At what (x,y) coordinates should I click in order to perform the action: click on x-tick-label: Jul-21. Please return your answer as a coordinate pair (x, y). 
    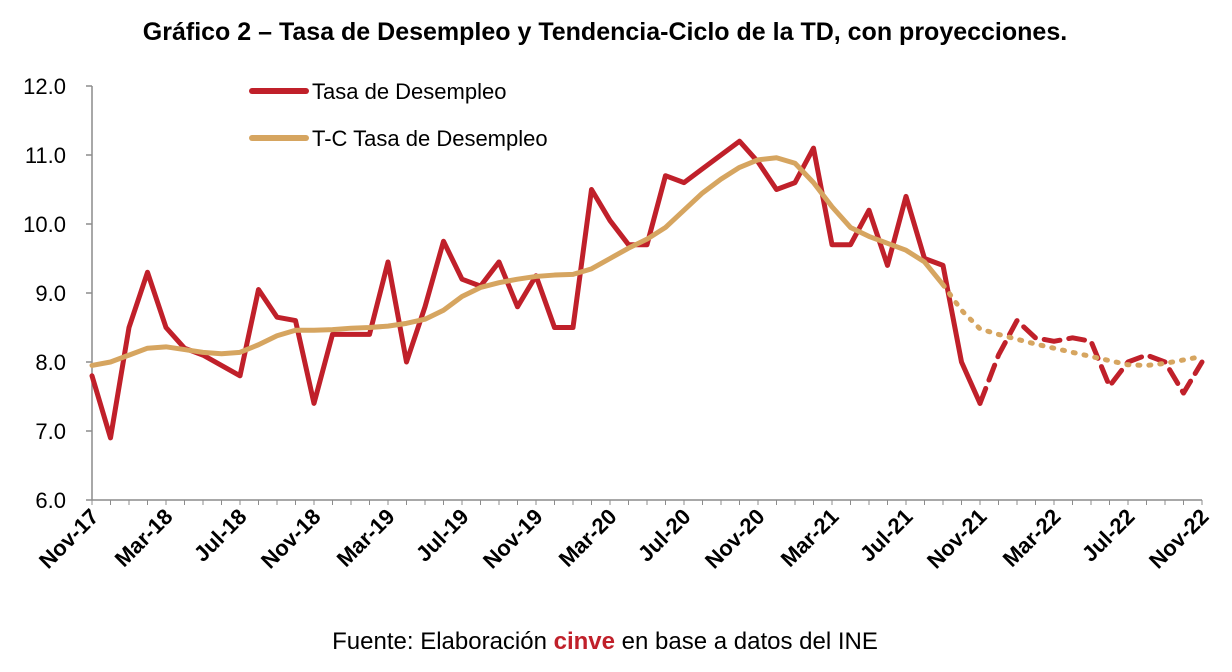
    Looking at the image, I should click on (886, 535).